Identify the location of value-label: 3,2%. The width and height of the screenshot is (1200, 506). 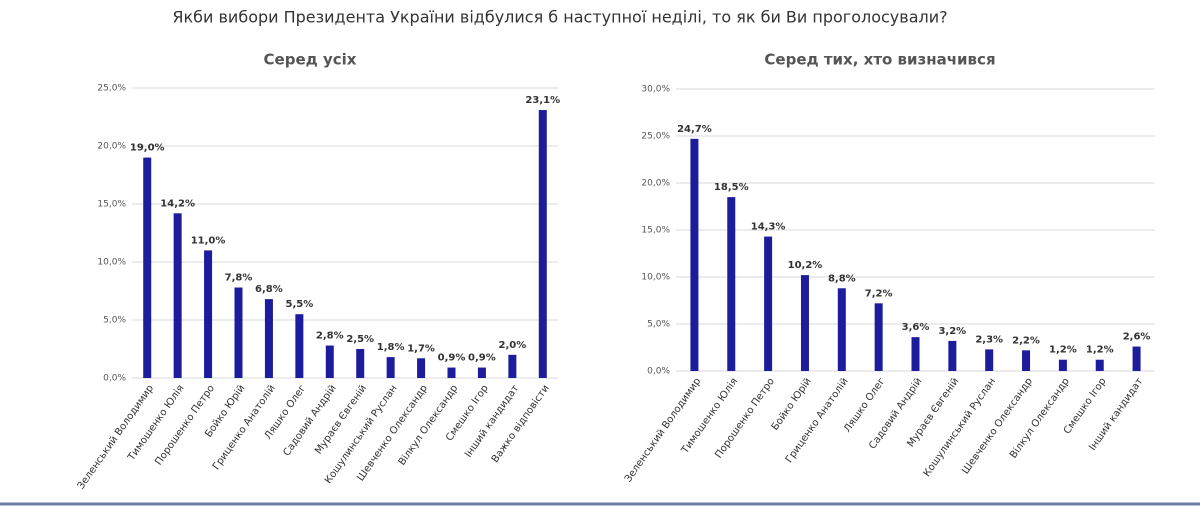
(952, 331).